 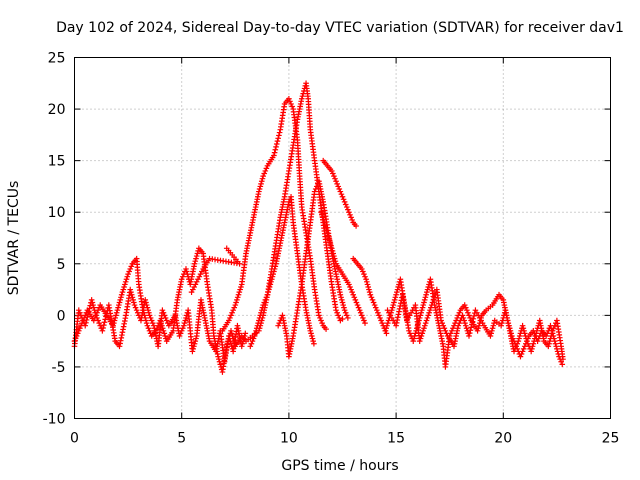 What do you see at coordinates (57, 162) in the screenshot?
I see `y-tick-label: 15` at bounding box center [57, 162].